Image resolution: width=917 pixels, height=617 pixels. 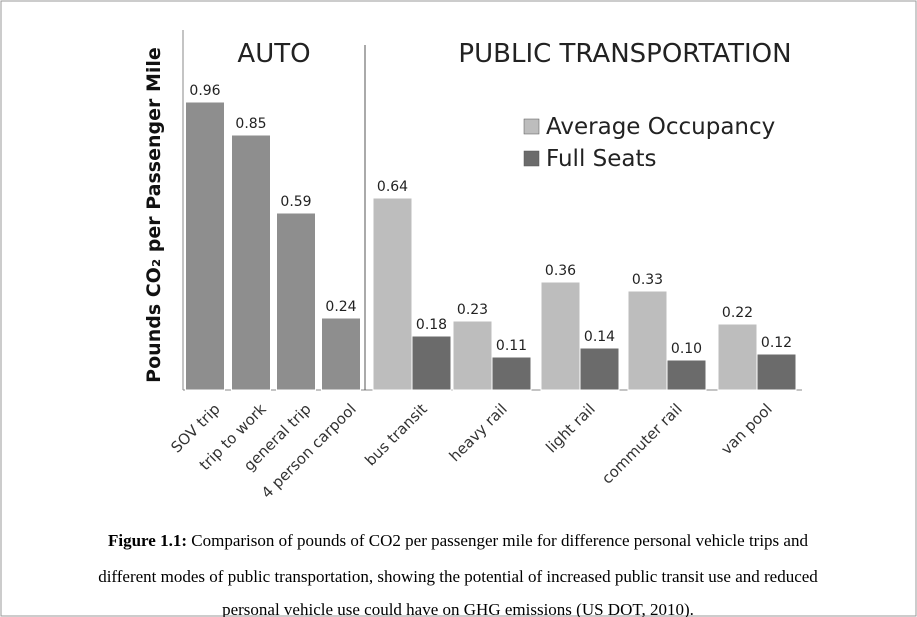 What do you see at coordinates (660, 127) in the screenshot?
I see `legend-label: Average Occupancy` at bounding box center [660, 127].